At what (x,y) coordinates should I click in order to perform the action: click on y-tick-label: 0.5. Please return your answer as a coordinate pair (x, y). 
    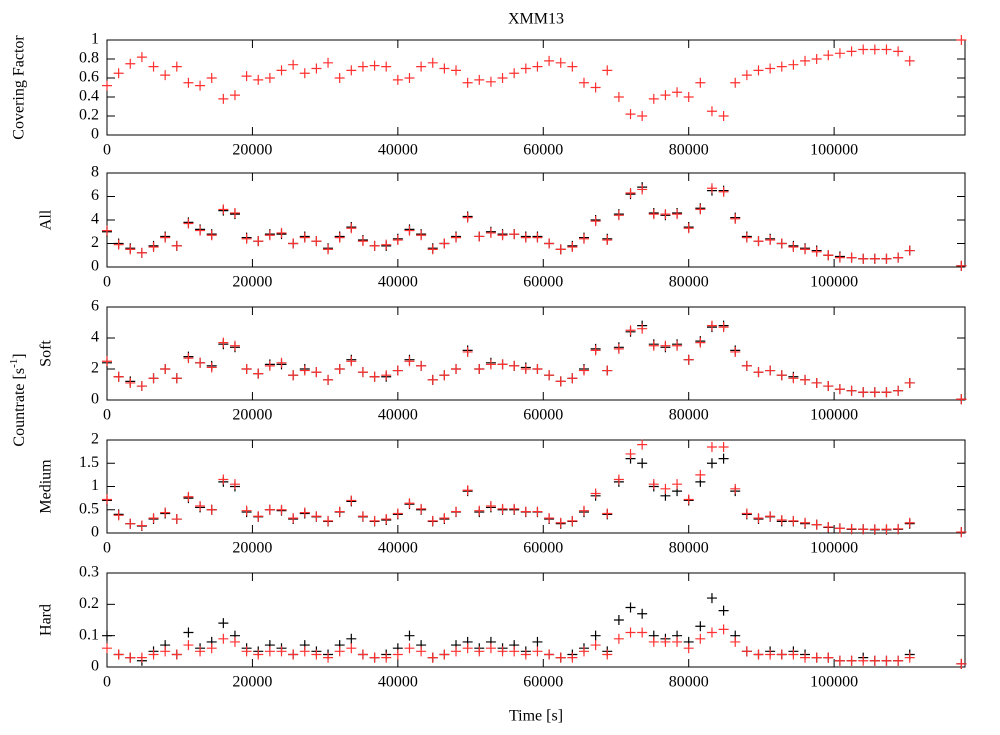
    Looking at the image, I should click on (89, 508).